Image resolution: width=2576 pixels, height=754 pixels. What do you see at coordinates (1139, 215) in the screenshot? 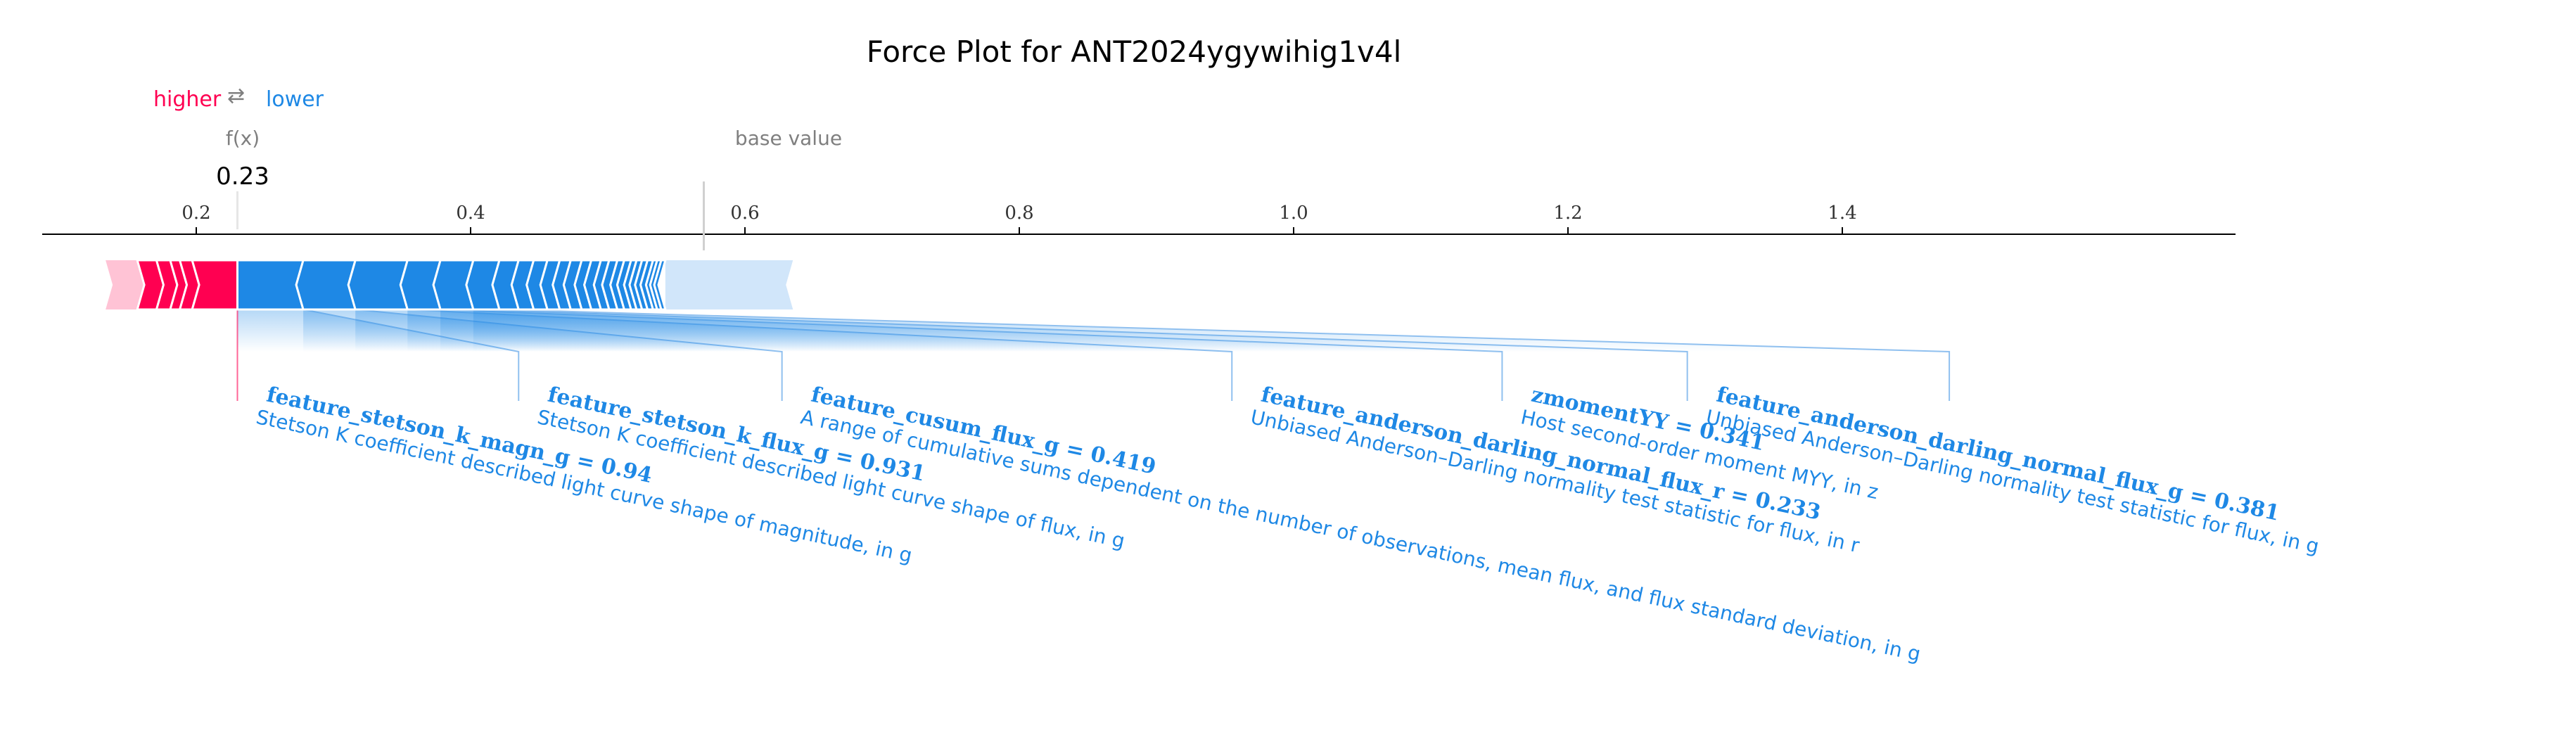
I see `x-axis: 0.2 0.4 0.6 0.8 1.0 1.2 1.4` at bounding box center [1139, 215].